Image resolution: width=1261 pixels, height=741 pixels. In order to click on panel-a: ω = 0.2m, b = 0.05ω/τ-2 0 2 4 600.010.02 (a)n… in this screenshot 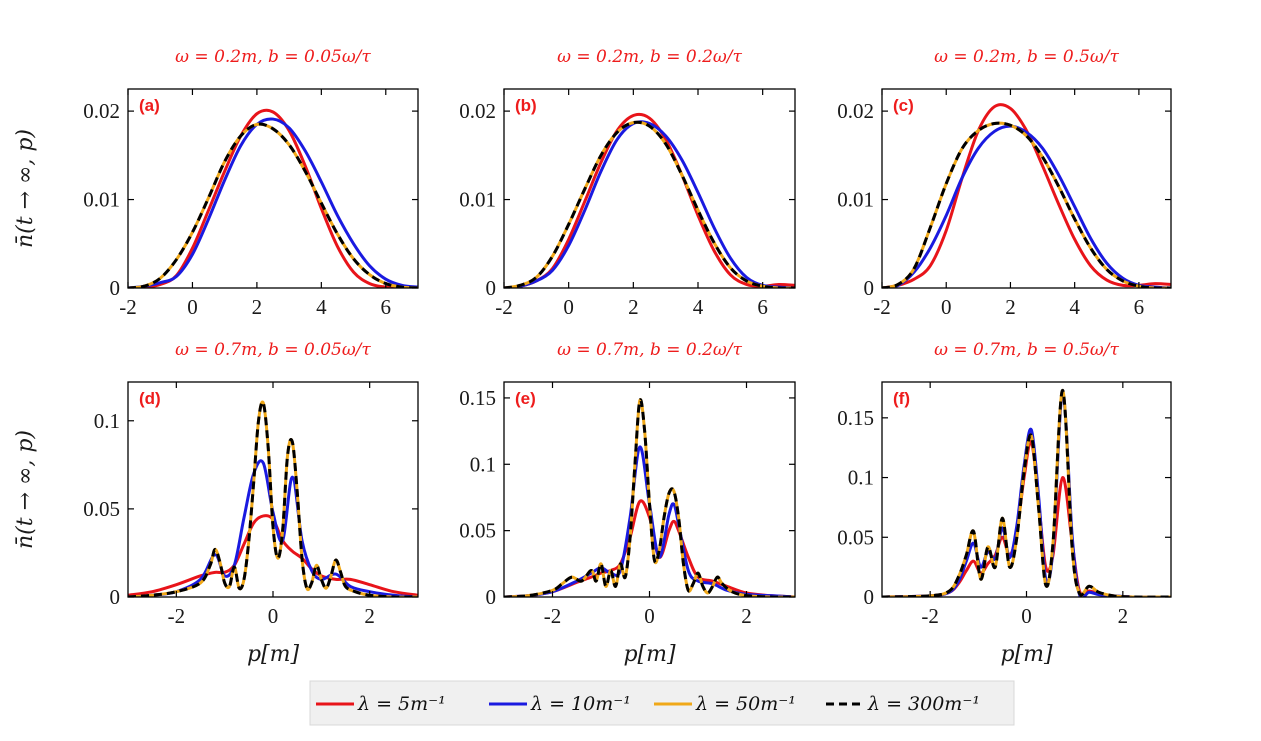, I will do `click(216, 183)`.